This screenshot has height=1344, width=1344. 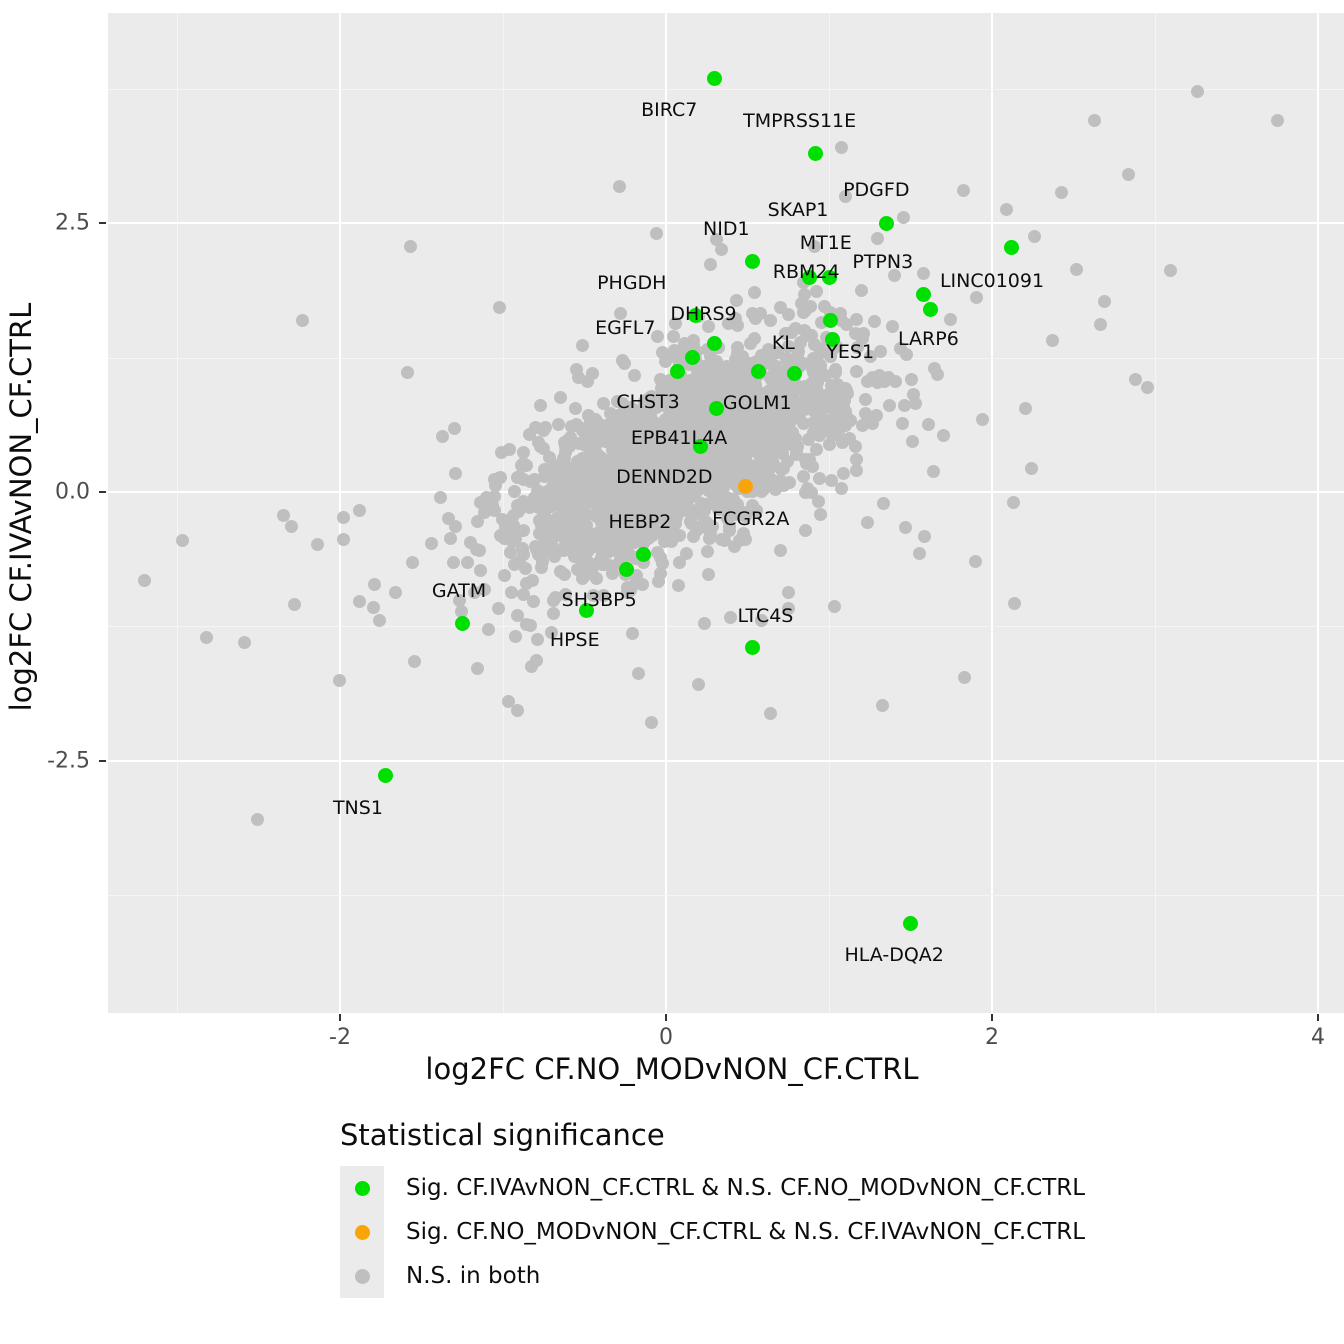 I want to click on gene-label-skap1: SKAP1, so click(x=798, y=210).